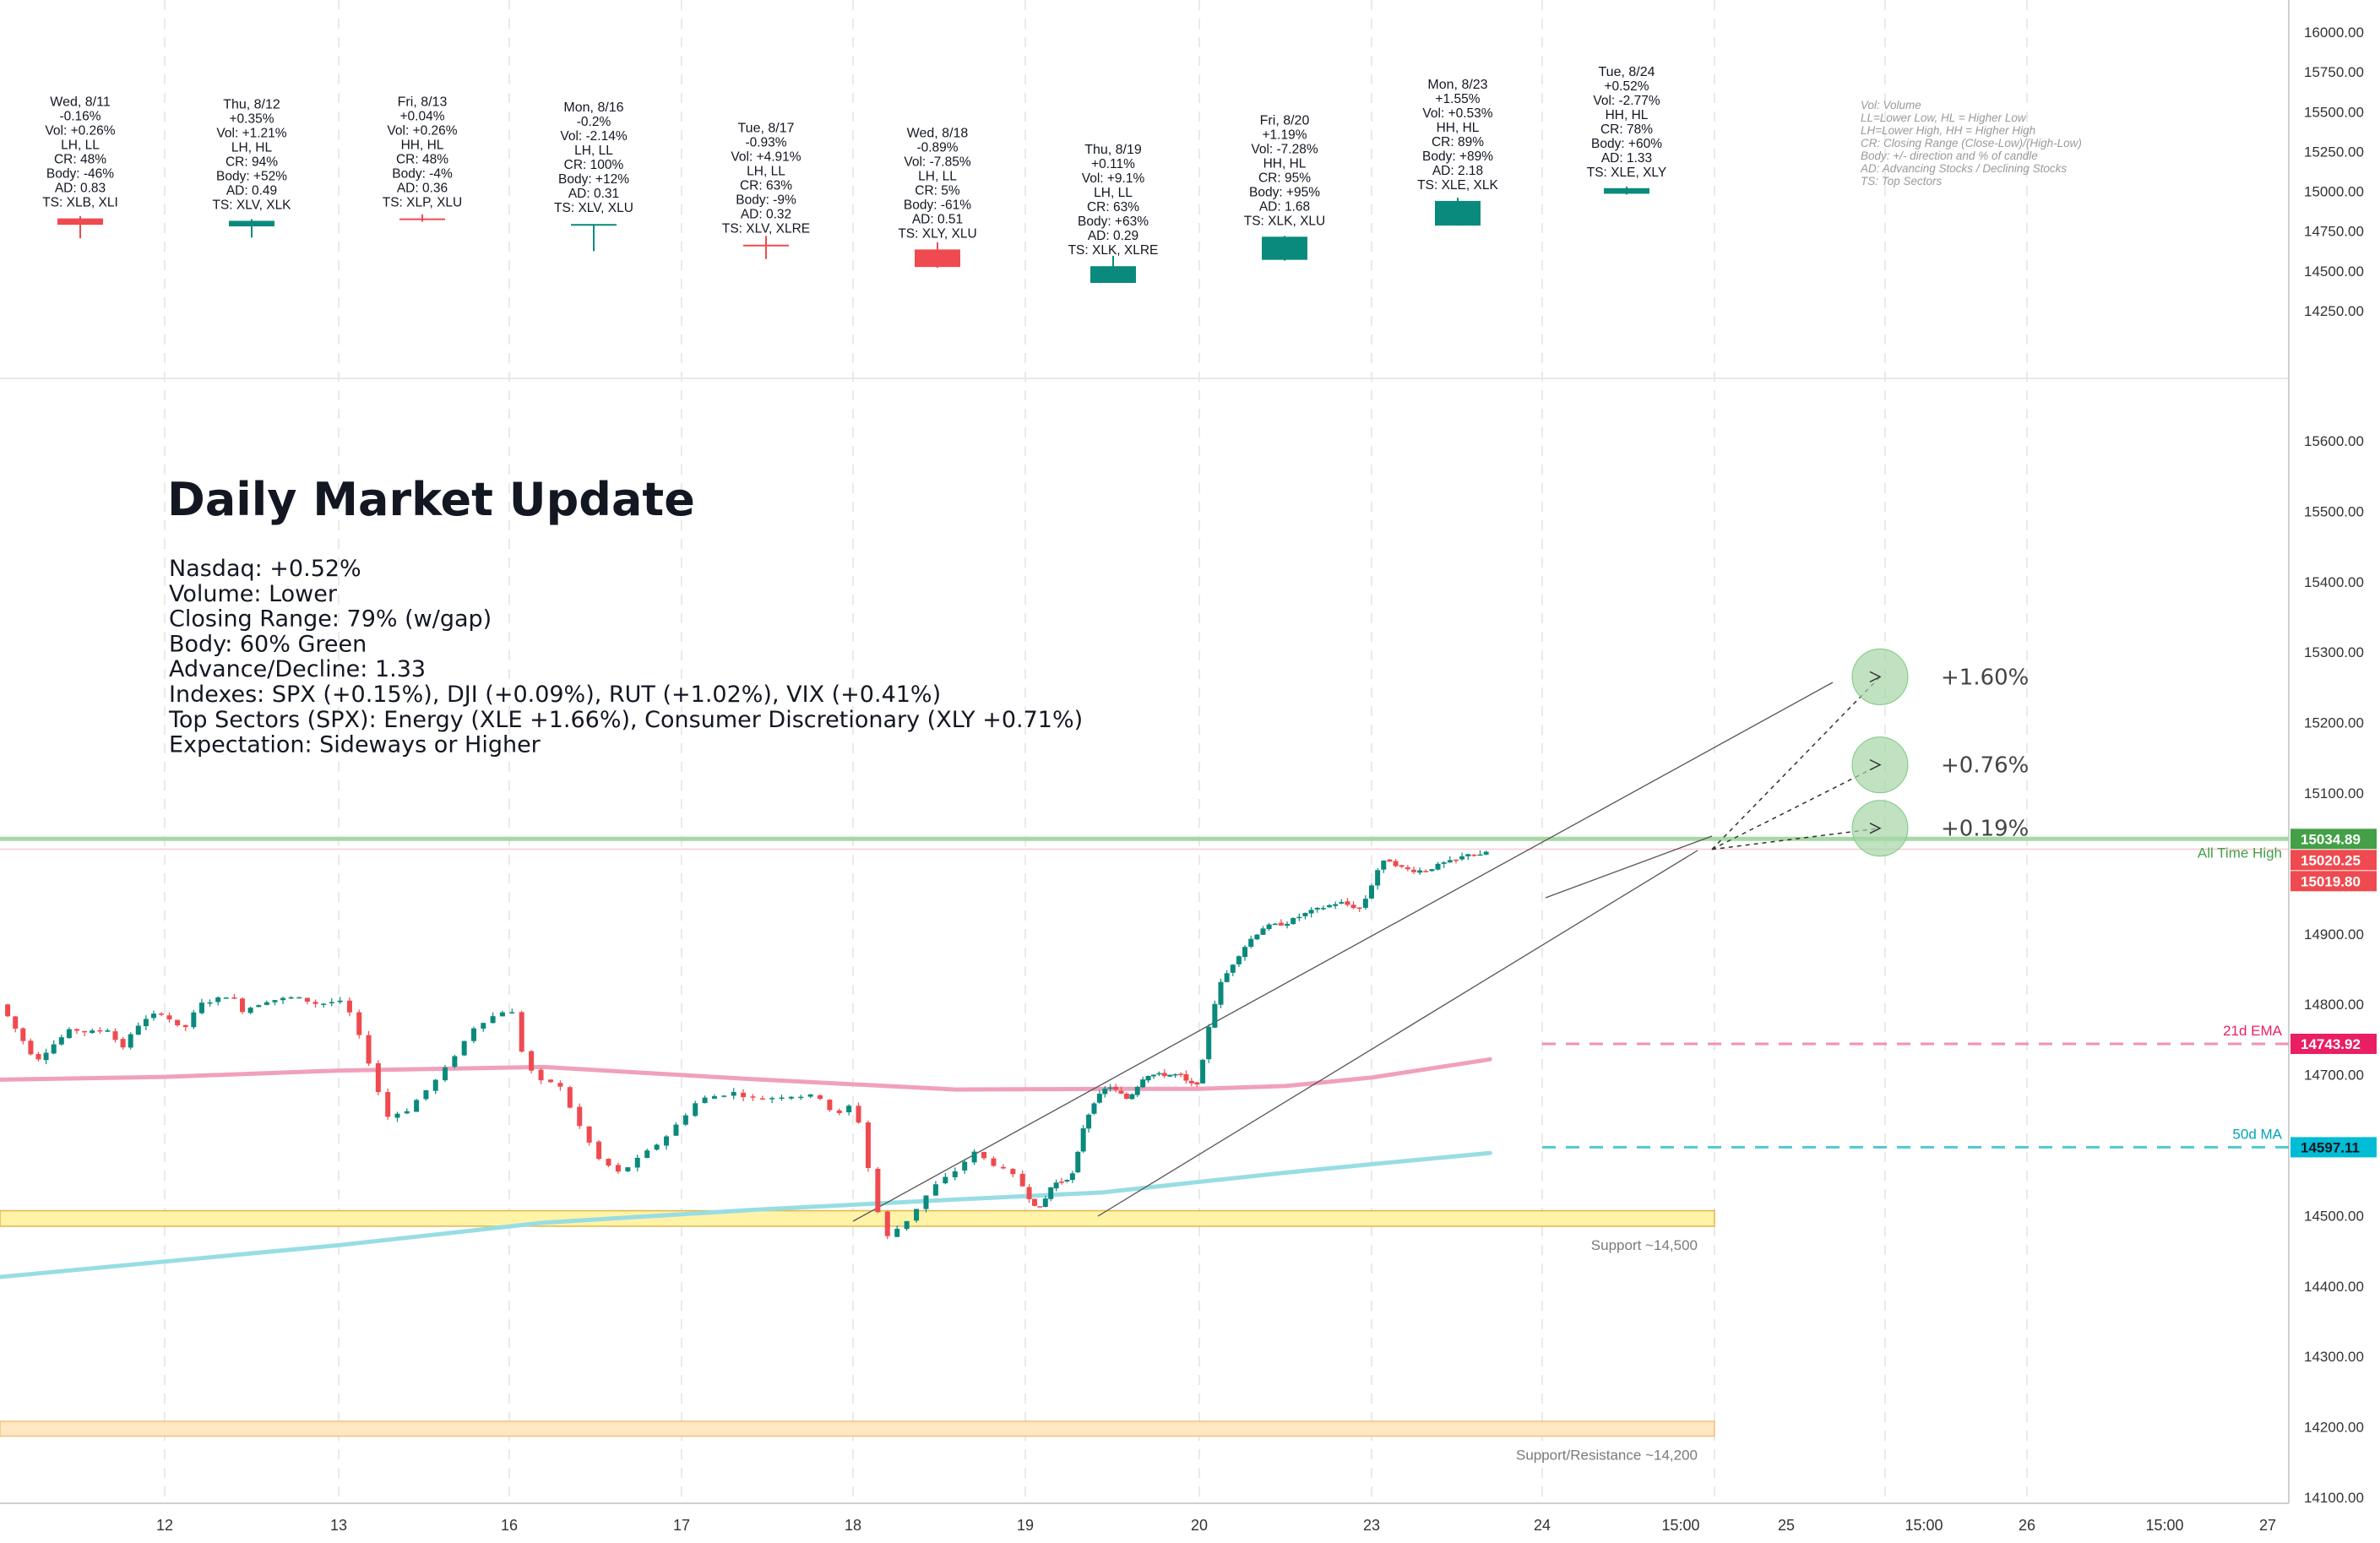 The image size is (2380, 1543). Describe the element at coordinates (252, 147) in the screenshot. I see `daily-stat-2-3: LH, HL` at that location.